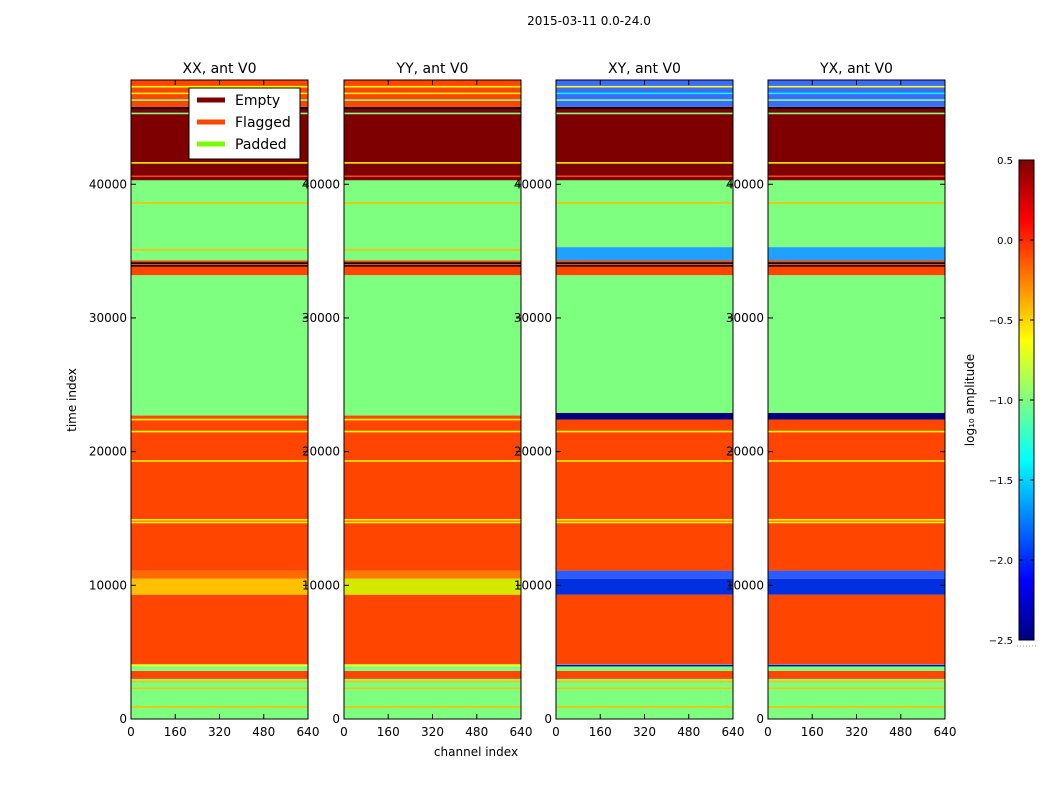 The width and height of the screenshot is (1050, 800). Describe the element at coordinates (589, 21) in the screenshot. I see `suptitle: 2015-03-11 0.0-24.0` at that location.